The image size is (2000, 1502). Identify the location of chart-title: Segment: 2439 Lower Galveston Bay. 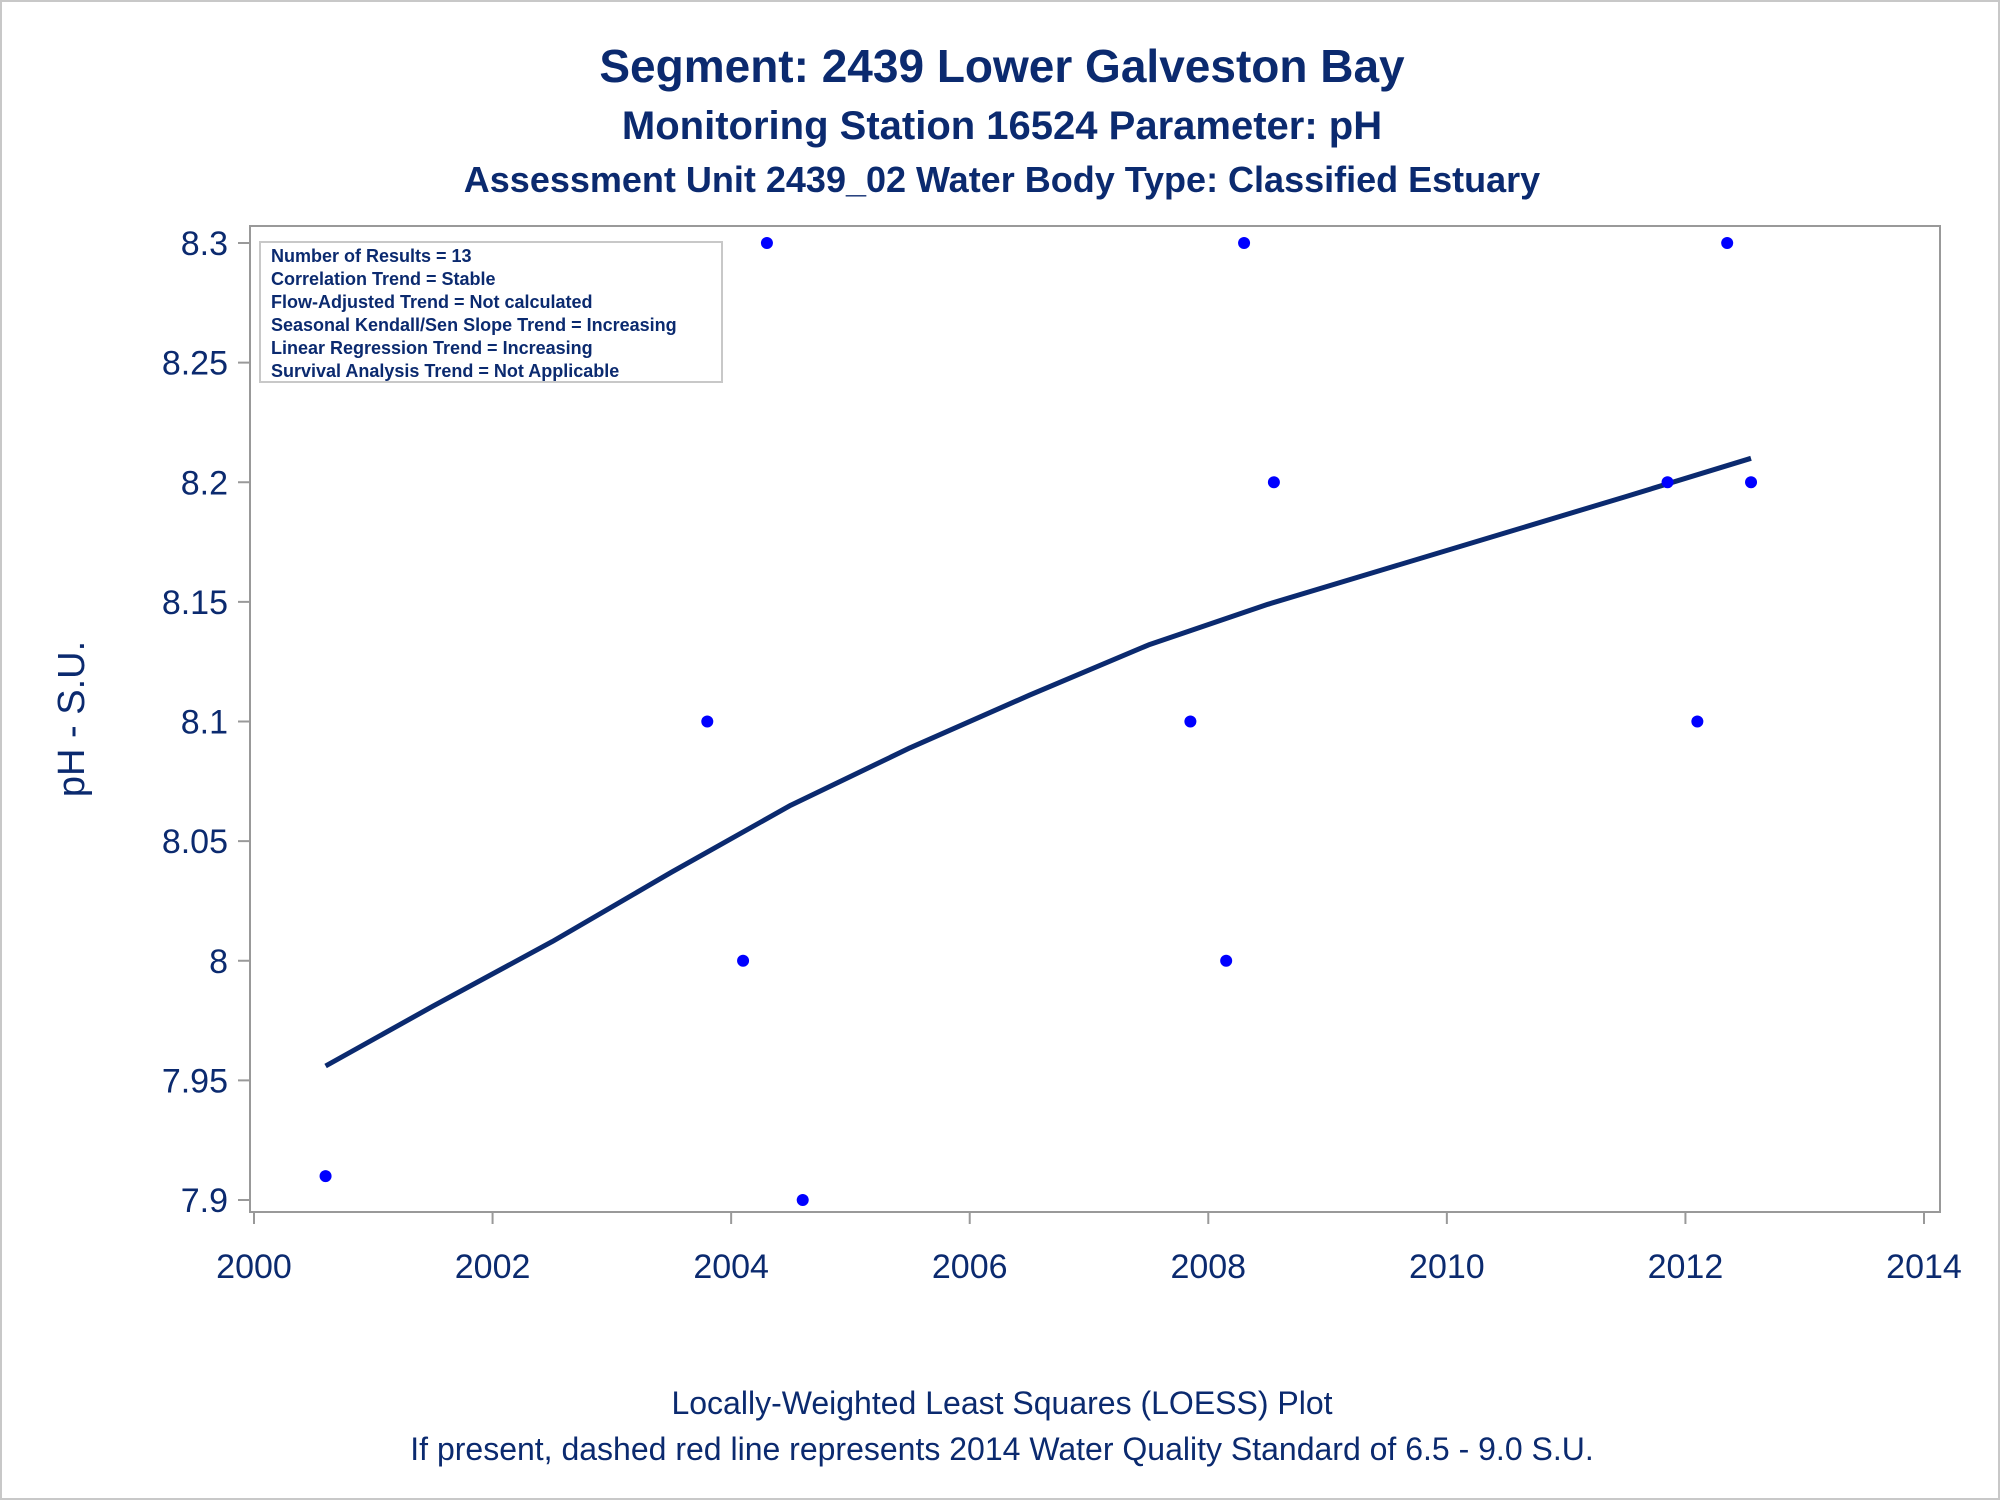
(1002, 66).